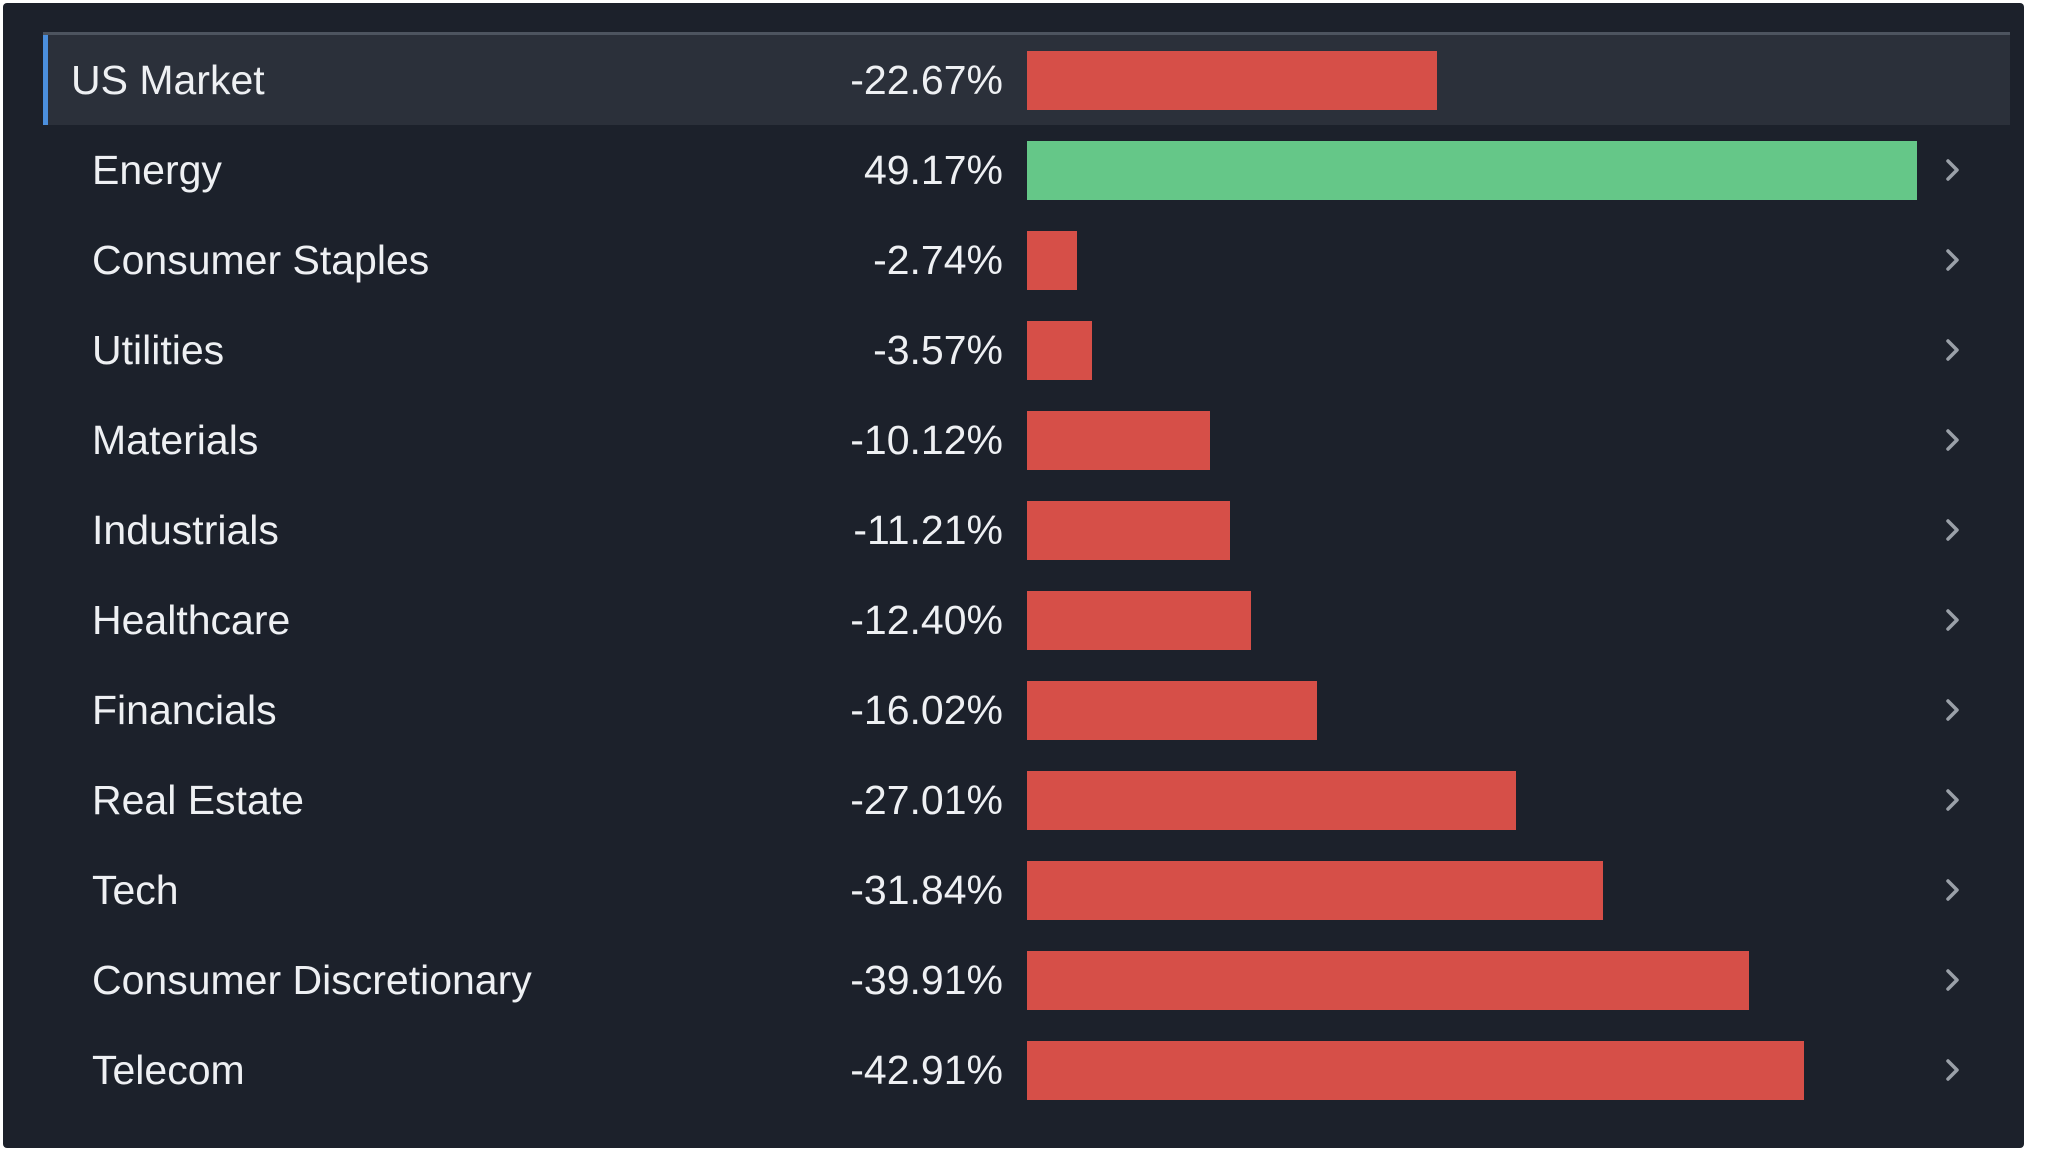  I want to click on bar-label: Industrials, so click(185, 530).